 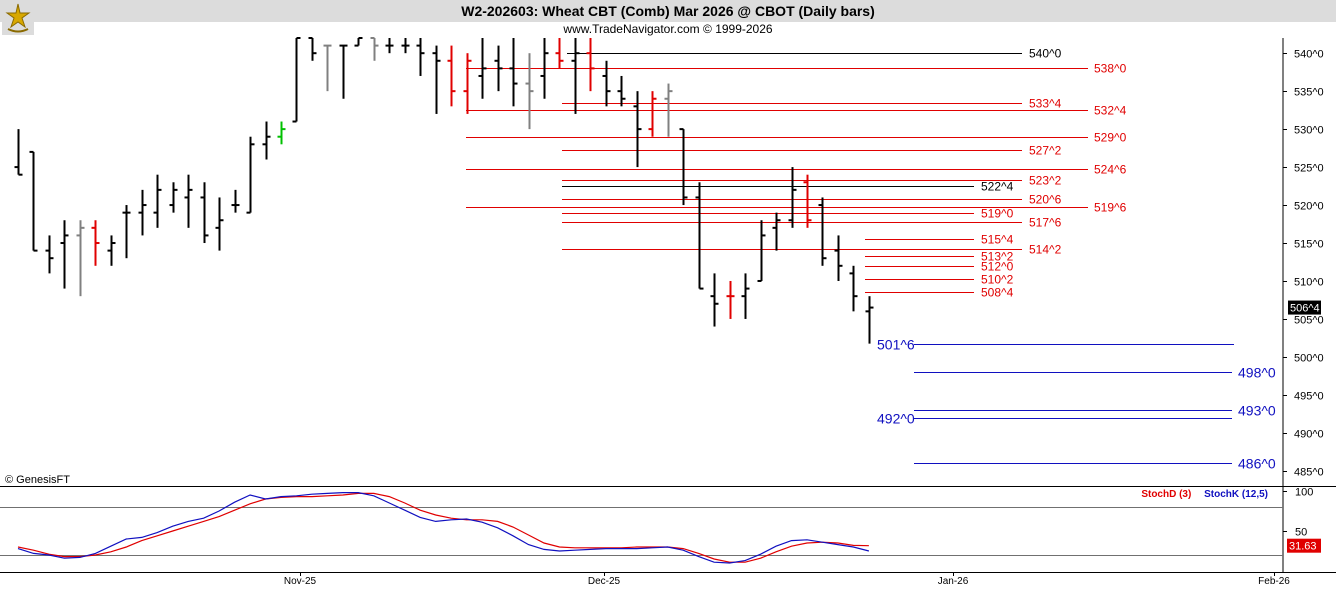 I want to click on level-label: 510^2, so click(x=997, y=280).